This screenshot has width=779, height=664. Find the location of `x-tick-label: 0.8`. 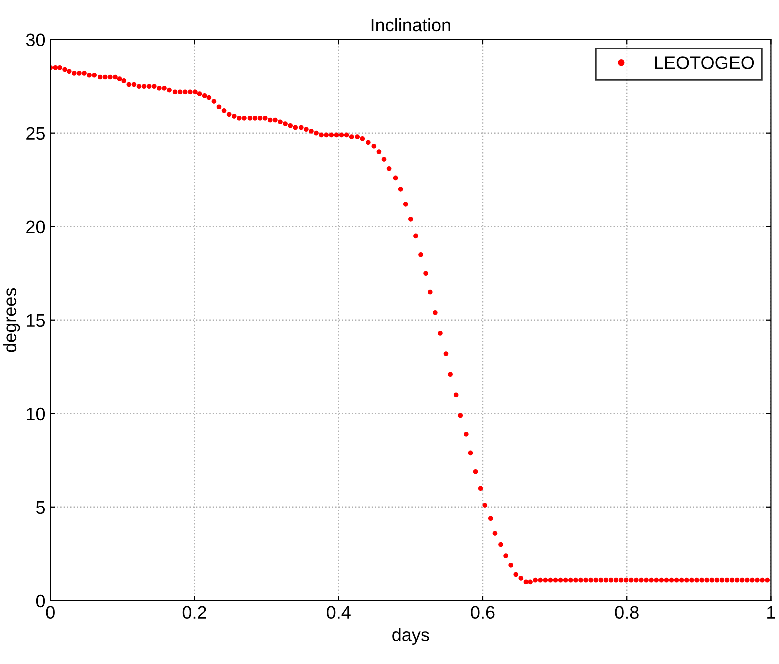

x-tick-label: 0.8 is located at coordinates (627, 613).